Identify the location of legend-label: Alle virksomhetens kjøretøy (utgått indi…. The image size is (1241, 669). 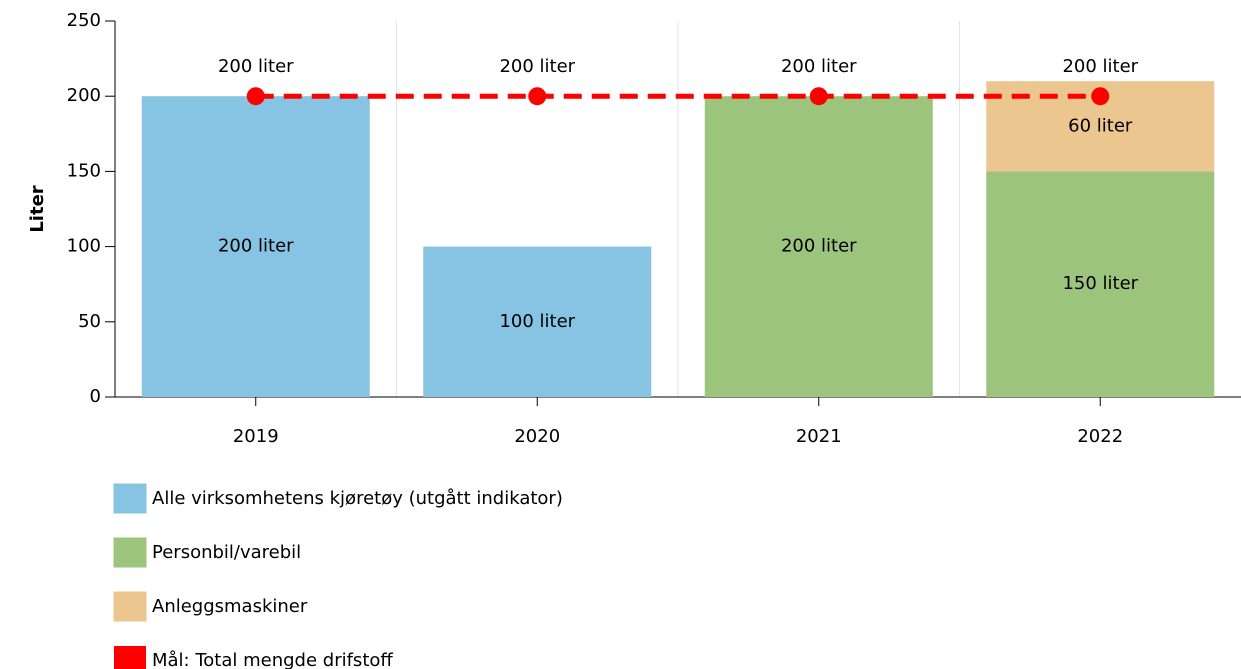
(357, 498).